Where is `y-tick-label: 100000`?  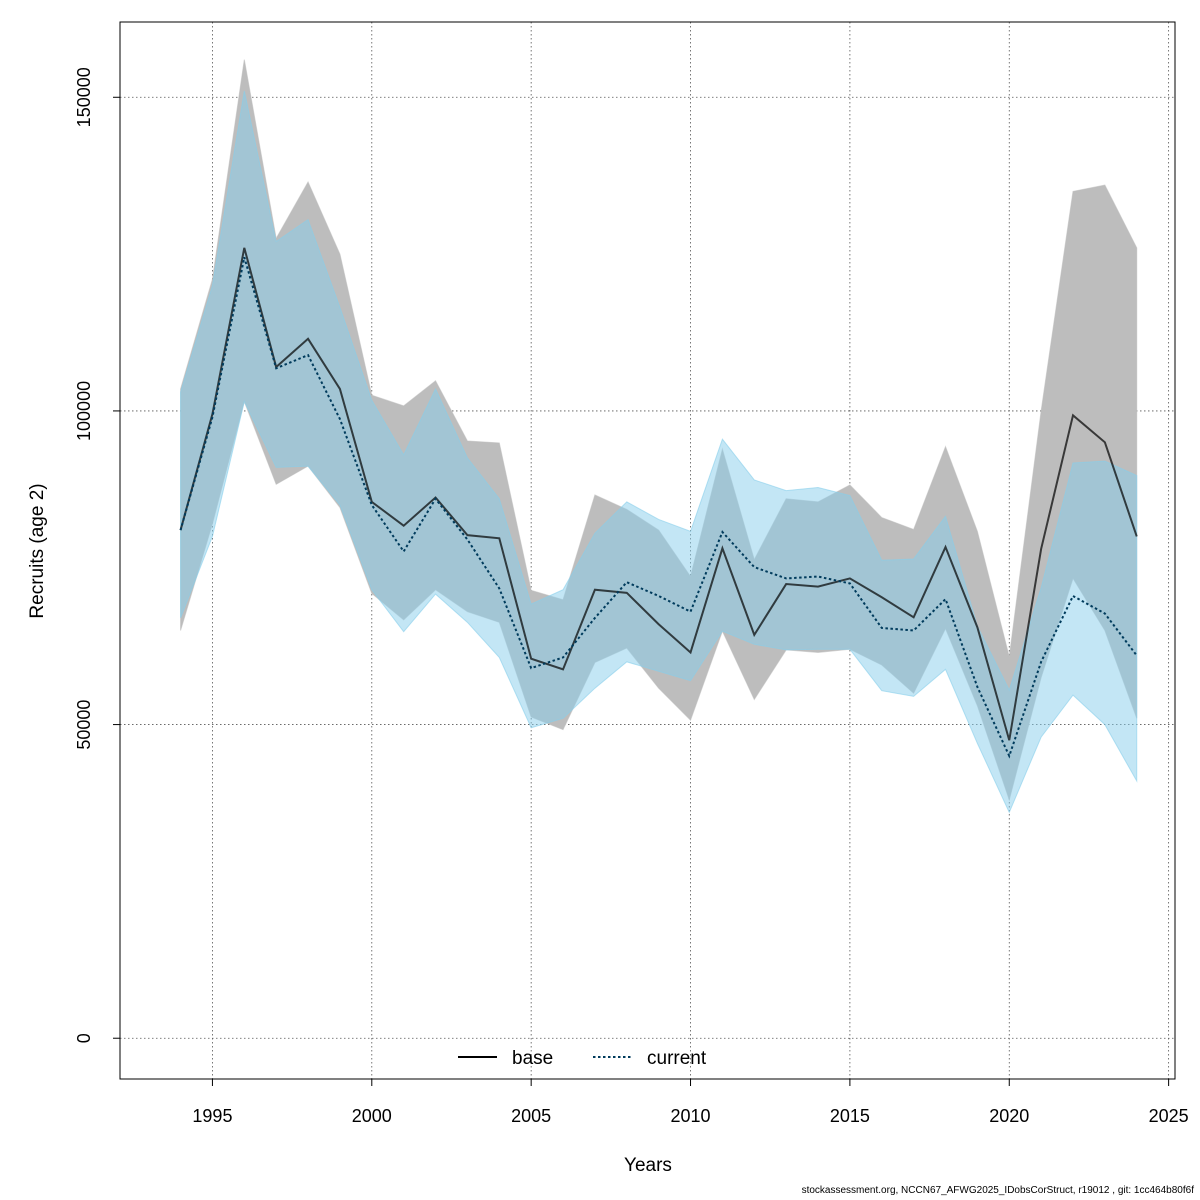
y-tick-label: 100000 is located at coordinates (84, 411).